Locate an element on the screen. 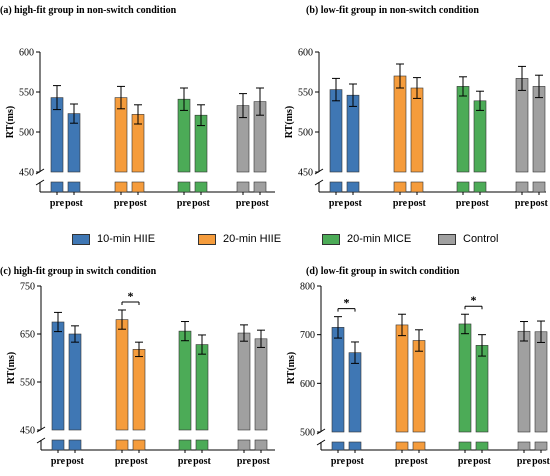 This screenshot has height=476, width=550. legend-label: 20-min HIIE is located at coordinates (252, 239).